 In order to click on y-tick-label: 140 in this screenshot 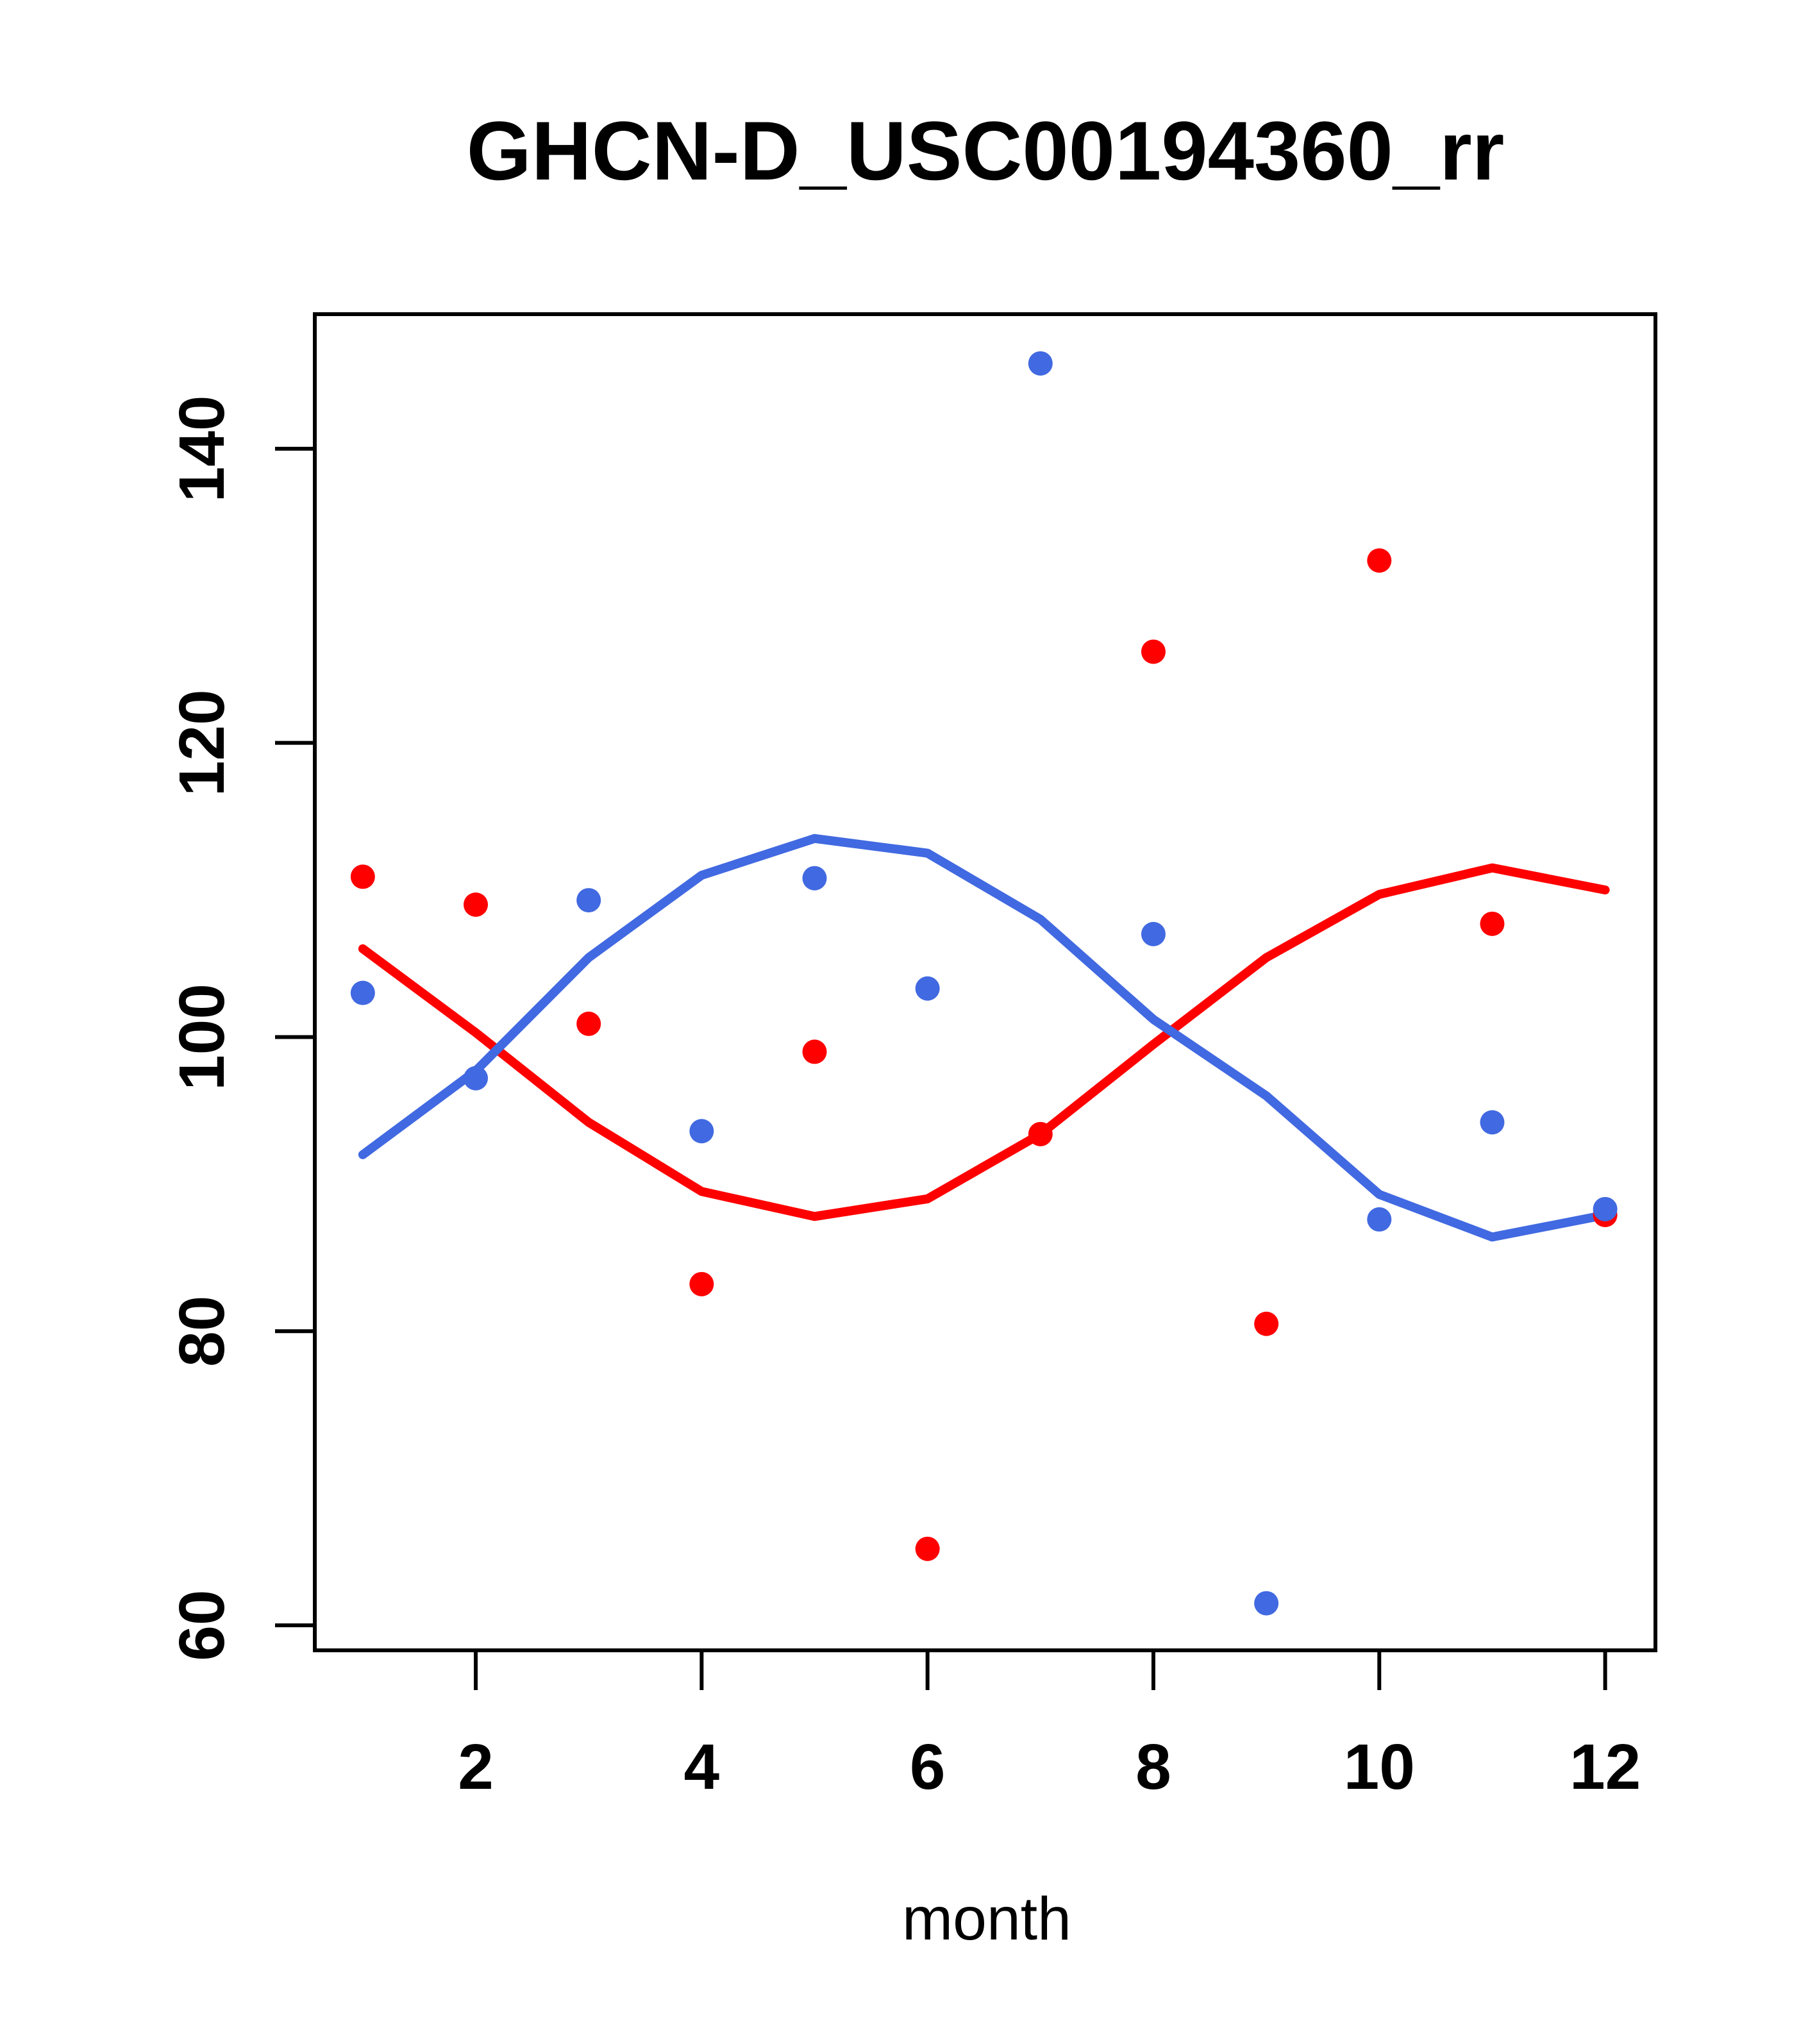, I will do `click(202, 449)`.